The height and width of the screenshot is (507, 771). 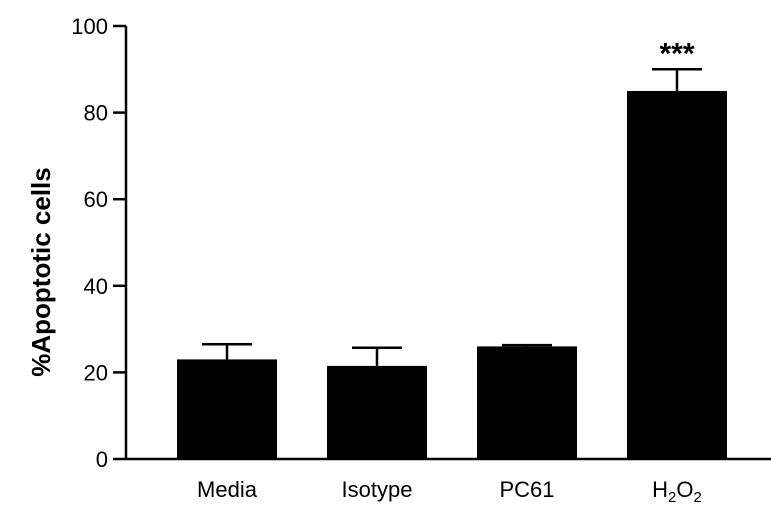 What do you see at coordinates (96, 286) in the screenshot?
I see `y-tick-label: 40` at bounding box center [96, 286].